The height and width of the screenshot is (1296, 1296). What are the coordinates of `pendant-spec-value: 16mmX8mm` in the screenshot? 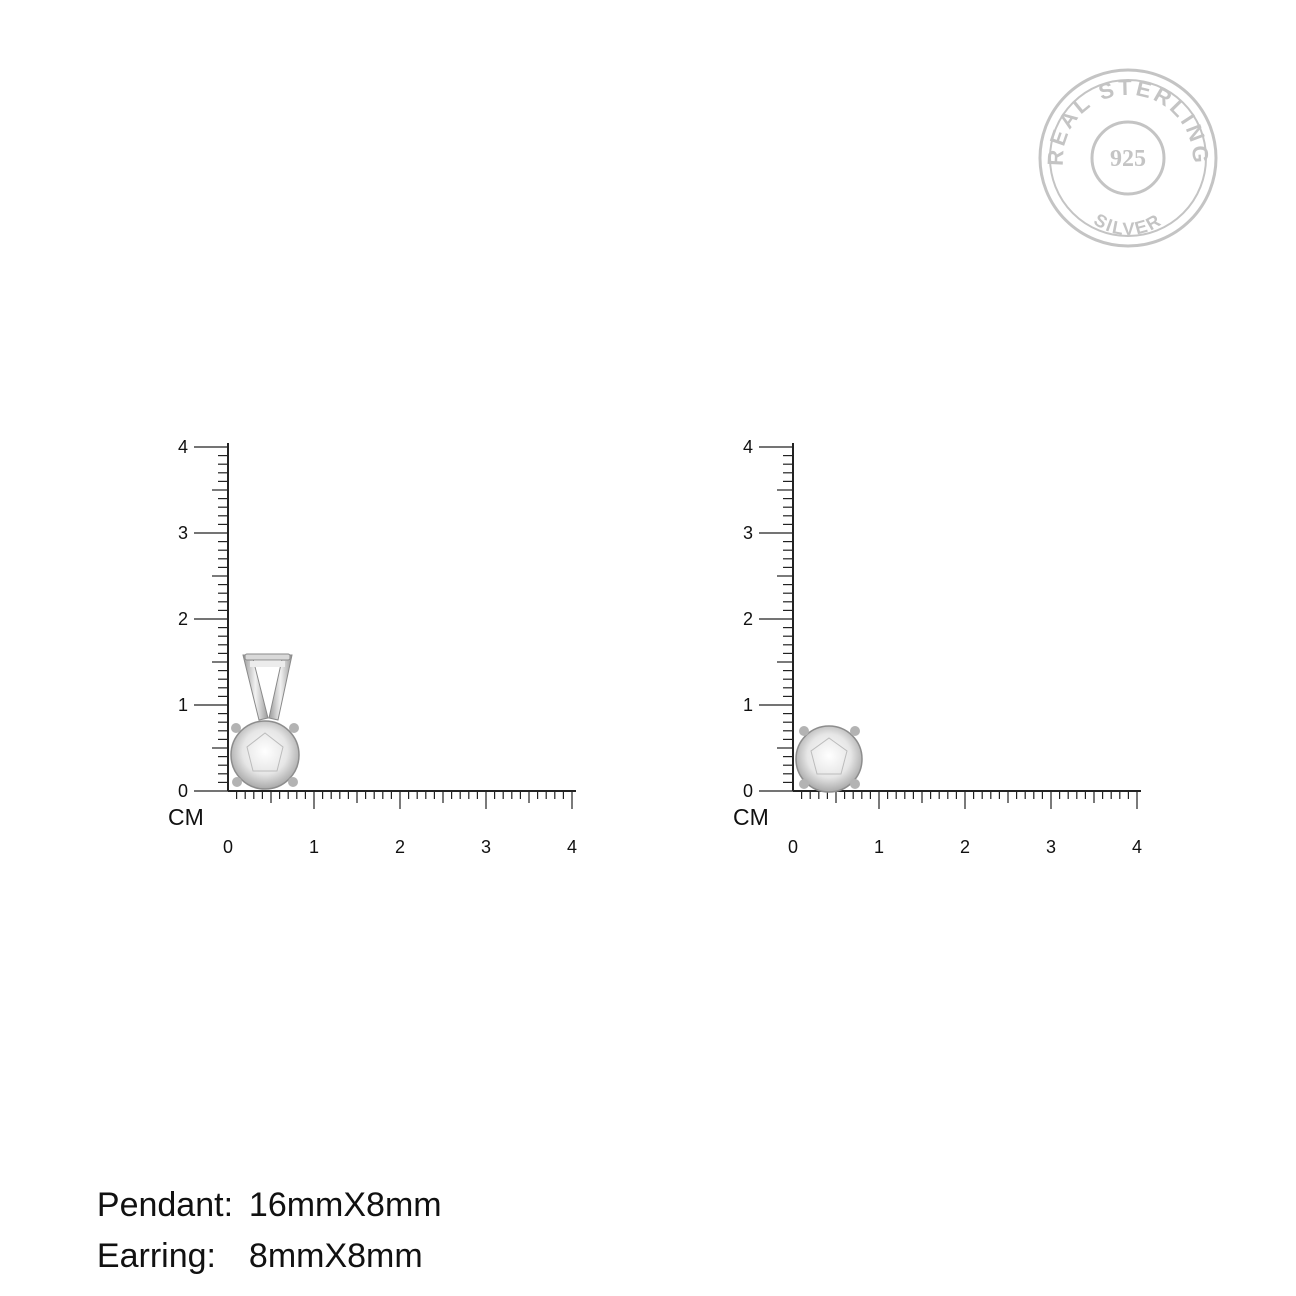 It's located at (345, 1205).